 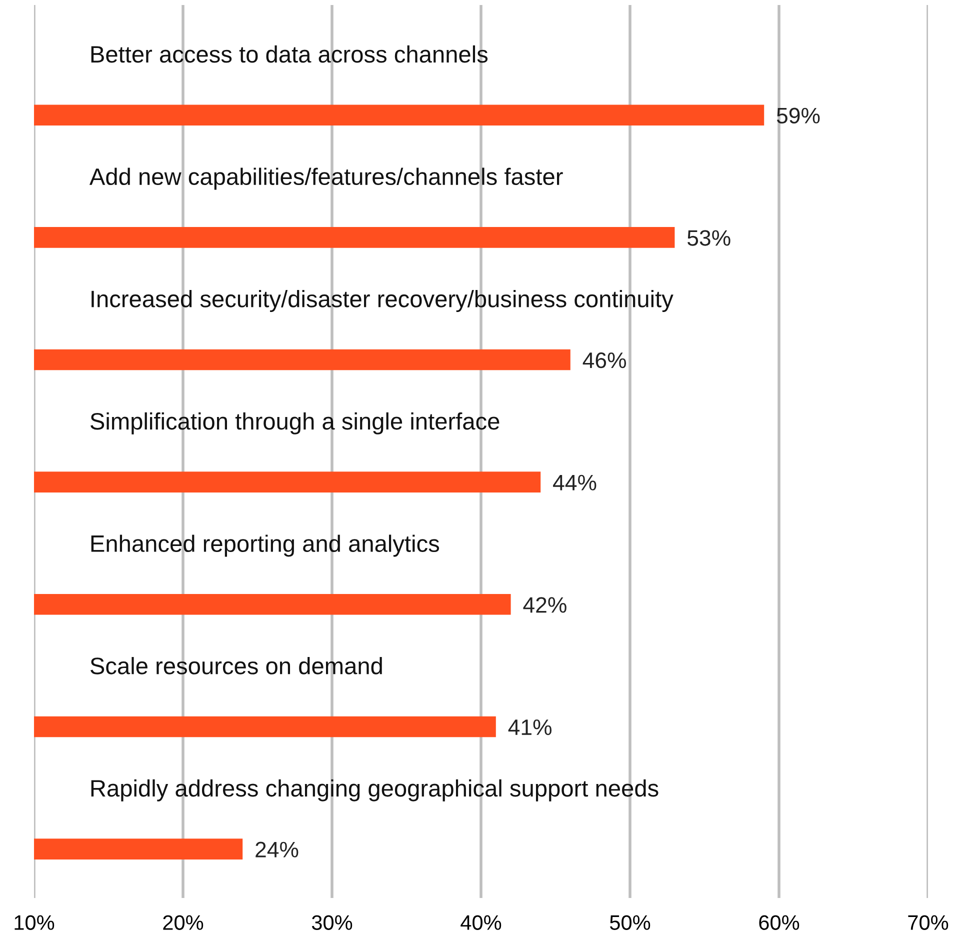 I want to click on data-label: 41%, so click(x=530, y=728).